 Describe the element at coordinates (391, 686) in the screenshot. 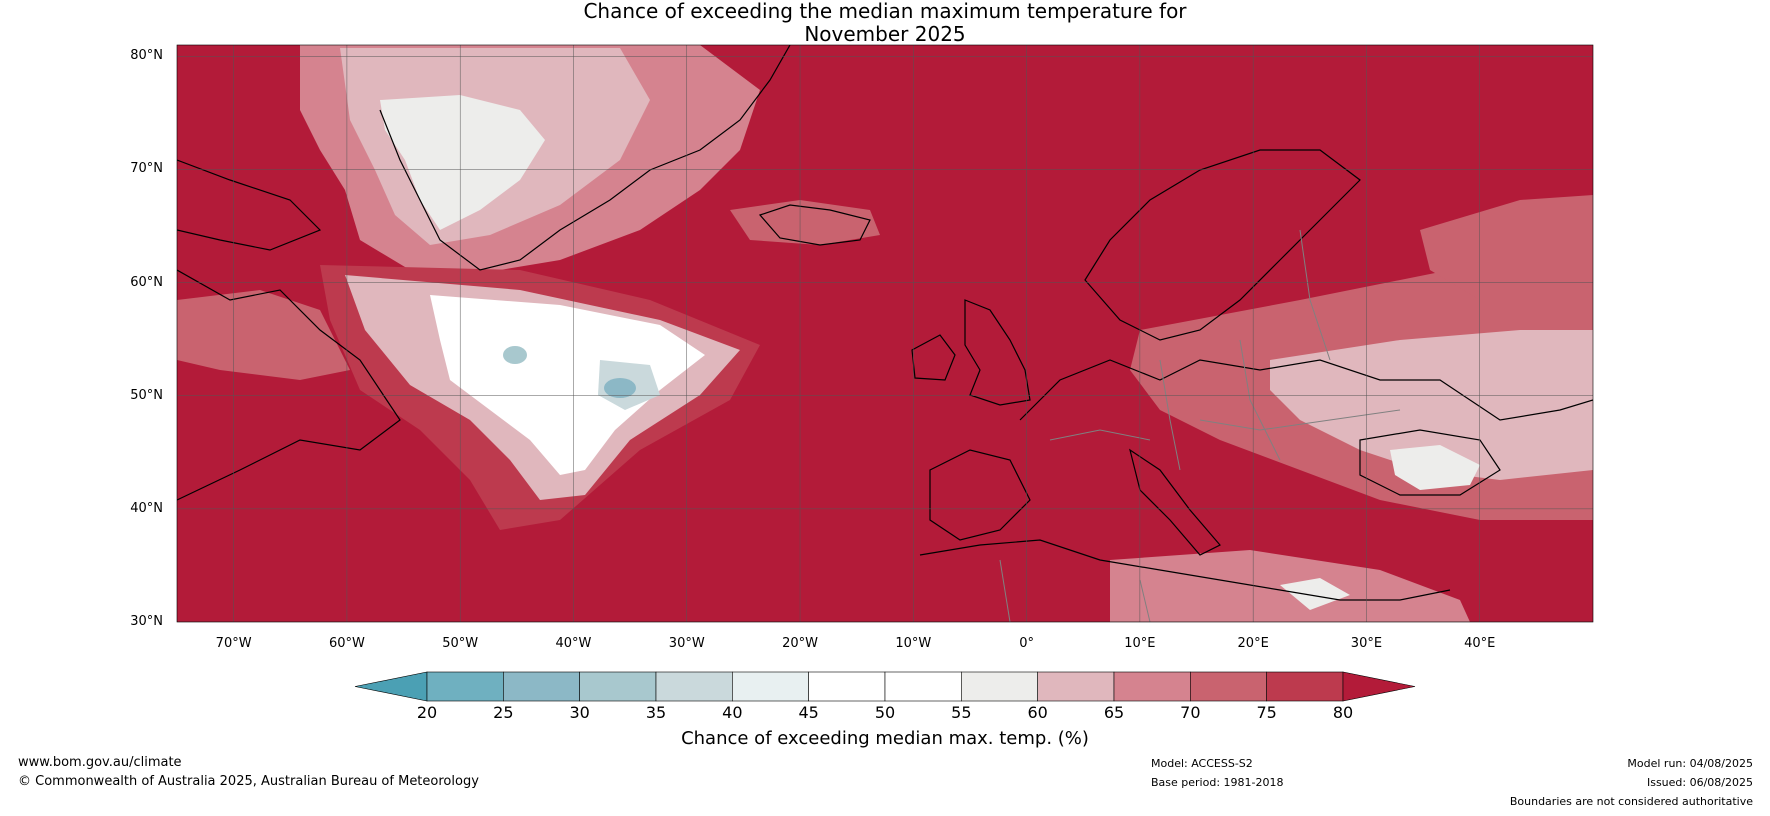

I see `colorbar-extend-low` at that location.